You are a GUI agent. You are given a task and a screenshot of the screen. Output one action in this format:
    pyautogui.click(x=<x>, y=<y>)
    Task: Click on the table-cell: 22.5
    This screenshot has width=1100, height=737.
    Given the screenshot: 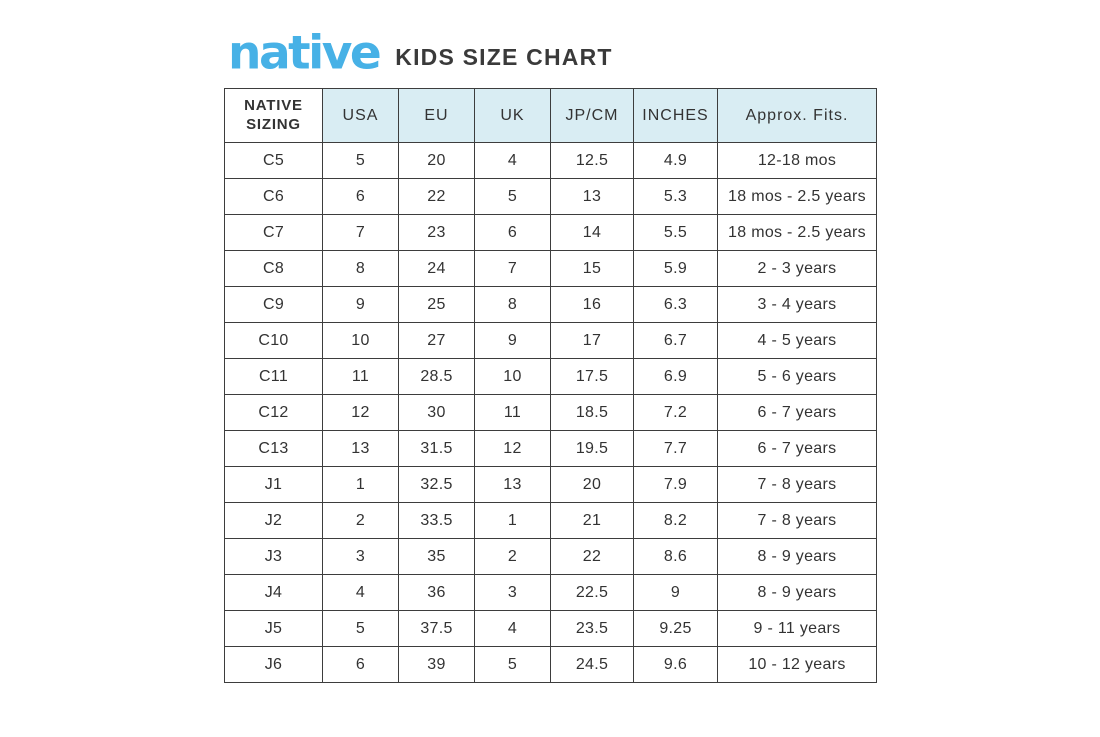 What is the action you would take?
    pyautogui.click(x=592, y=592)
    